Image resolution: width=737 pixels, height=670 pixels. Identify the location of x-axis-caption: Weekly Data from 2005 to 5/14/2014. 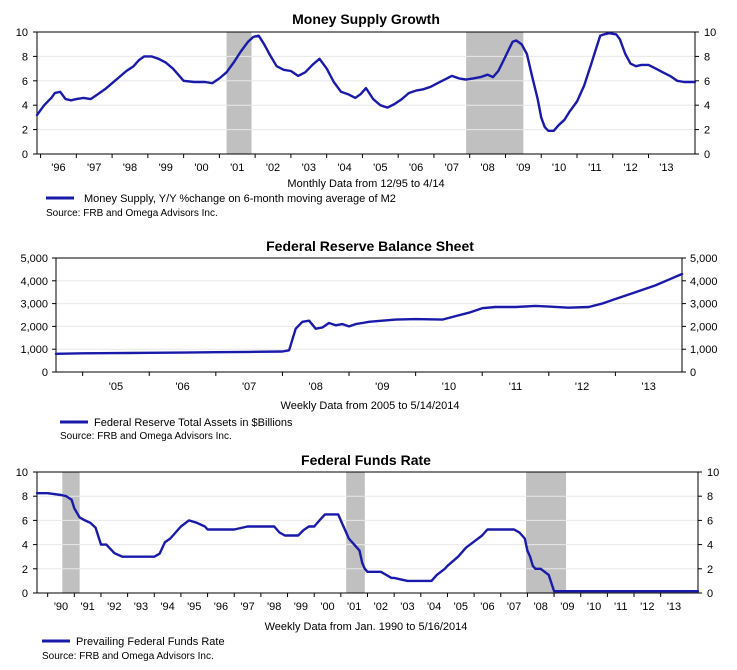
(370, 406).